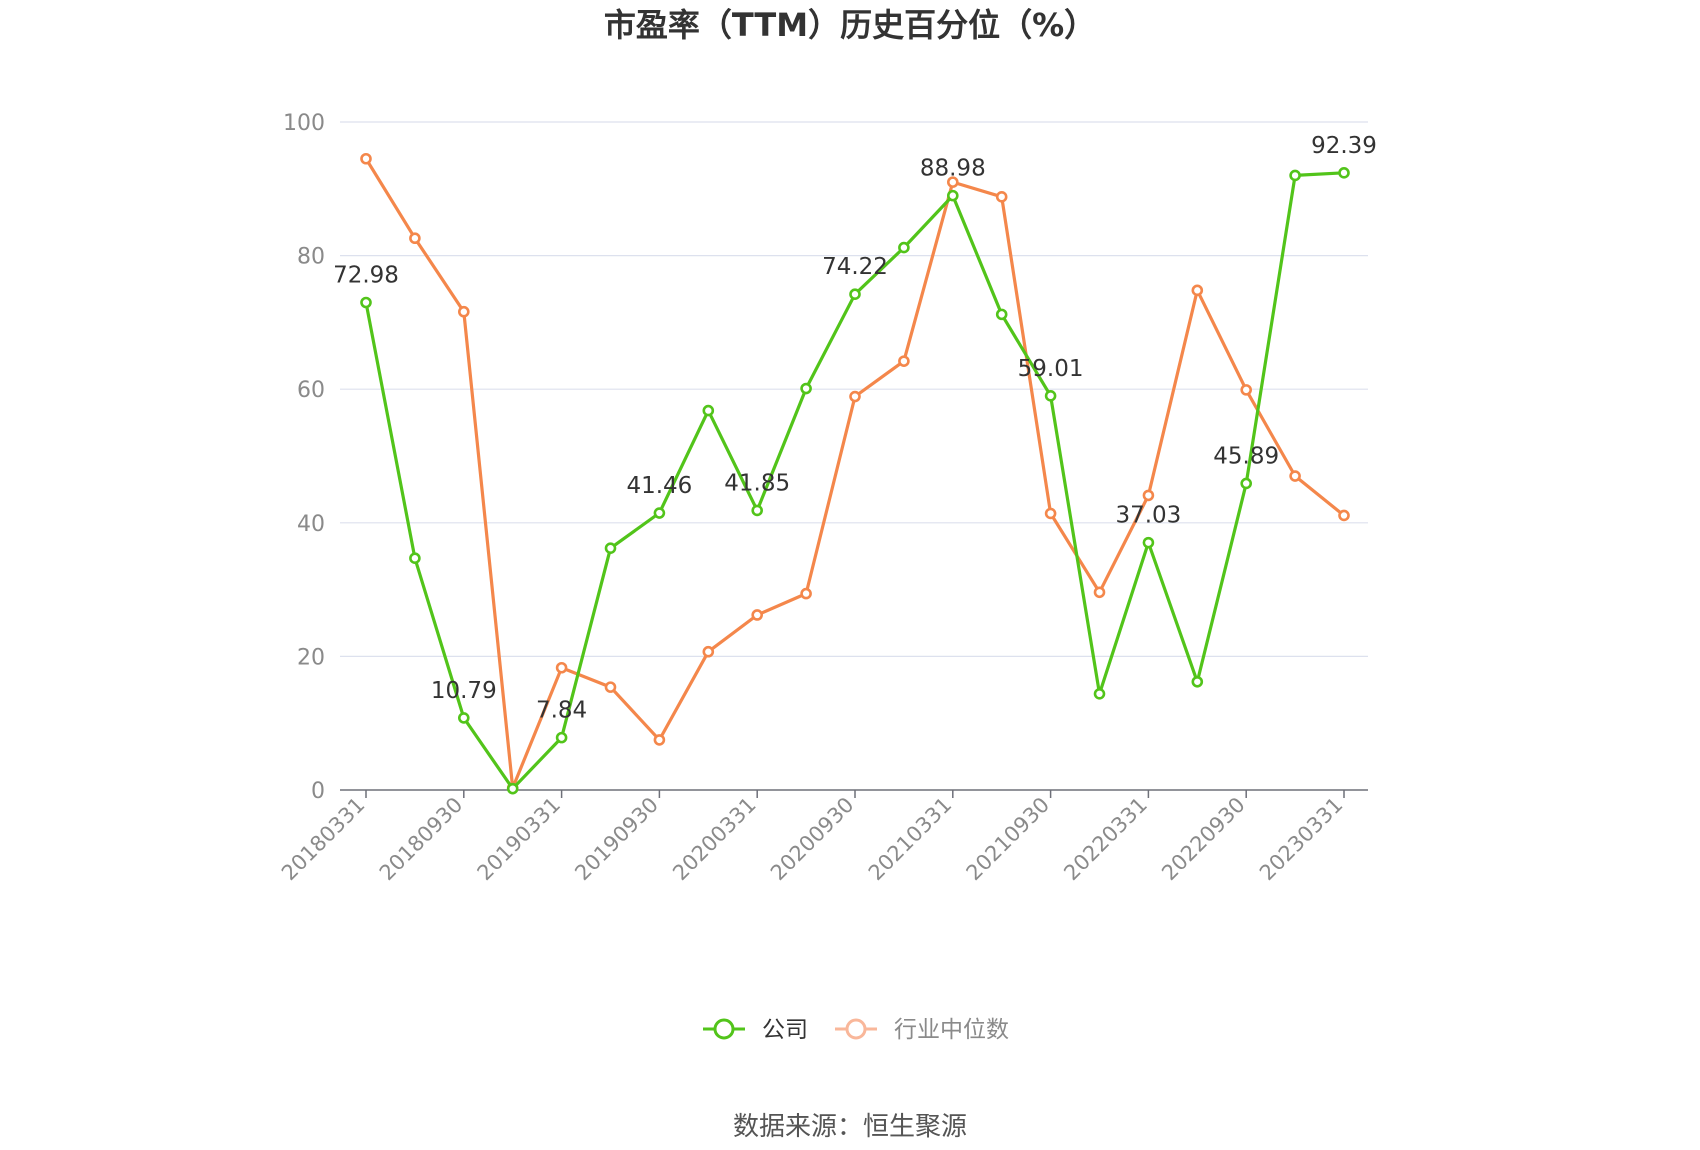  What do you see at coordinates (616, 839) in the screenshot?
I see `x-tick-label: 20190930` at bounding box center [616, 839].